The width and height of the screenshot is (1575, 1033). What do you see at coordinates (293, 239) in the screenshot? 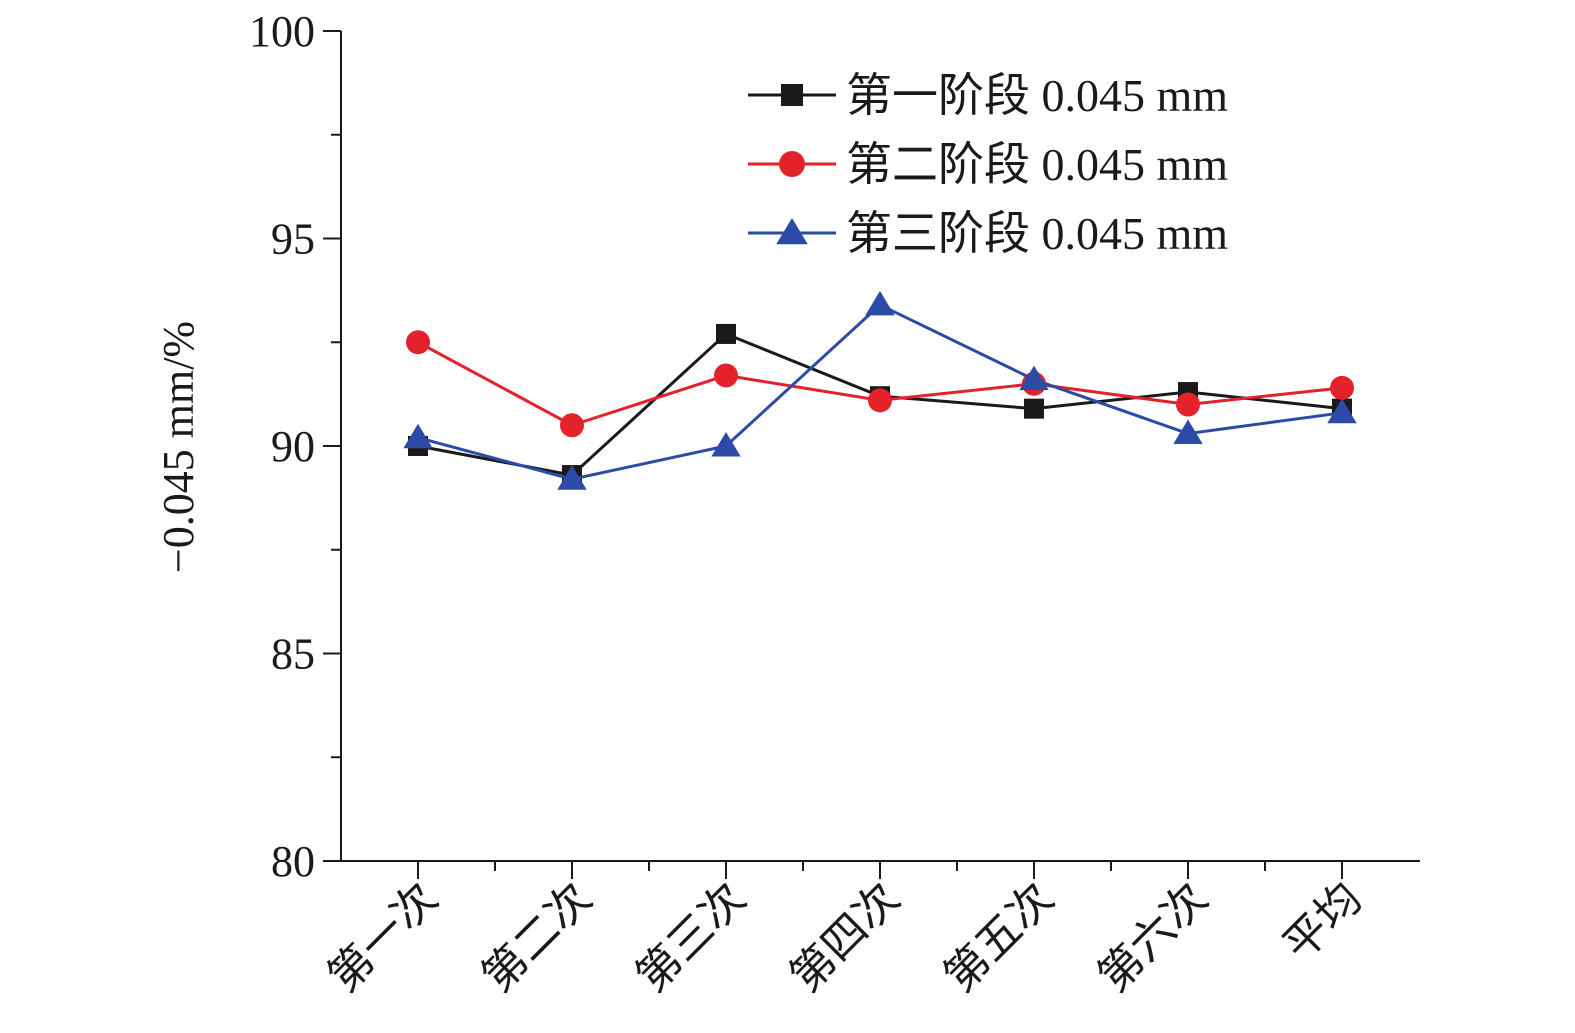
I see `y-tick-label: 95` at bounding box center [293, 239].